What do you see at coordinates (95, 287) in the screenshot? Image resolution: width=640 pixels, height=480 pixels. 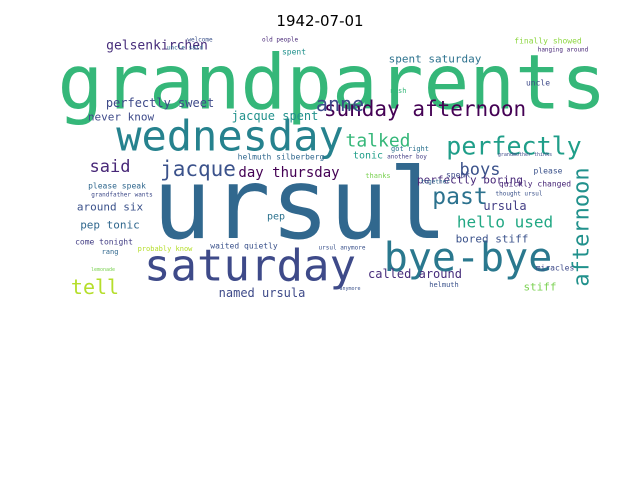 I see `word-tell: tell` at bounding box center [95, 287].